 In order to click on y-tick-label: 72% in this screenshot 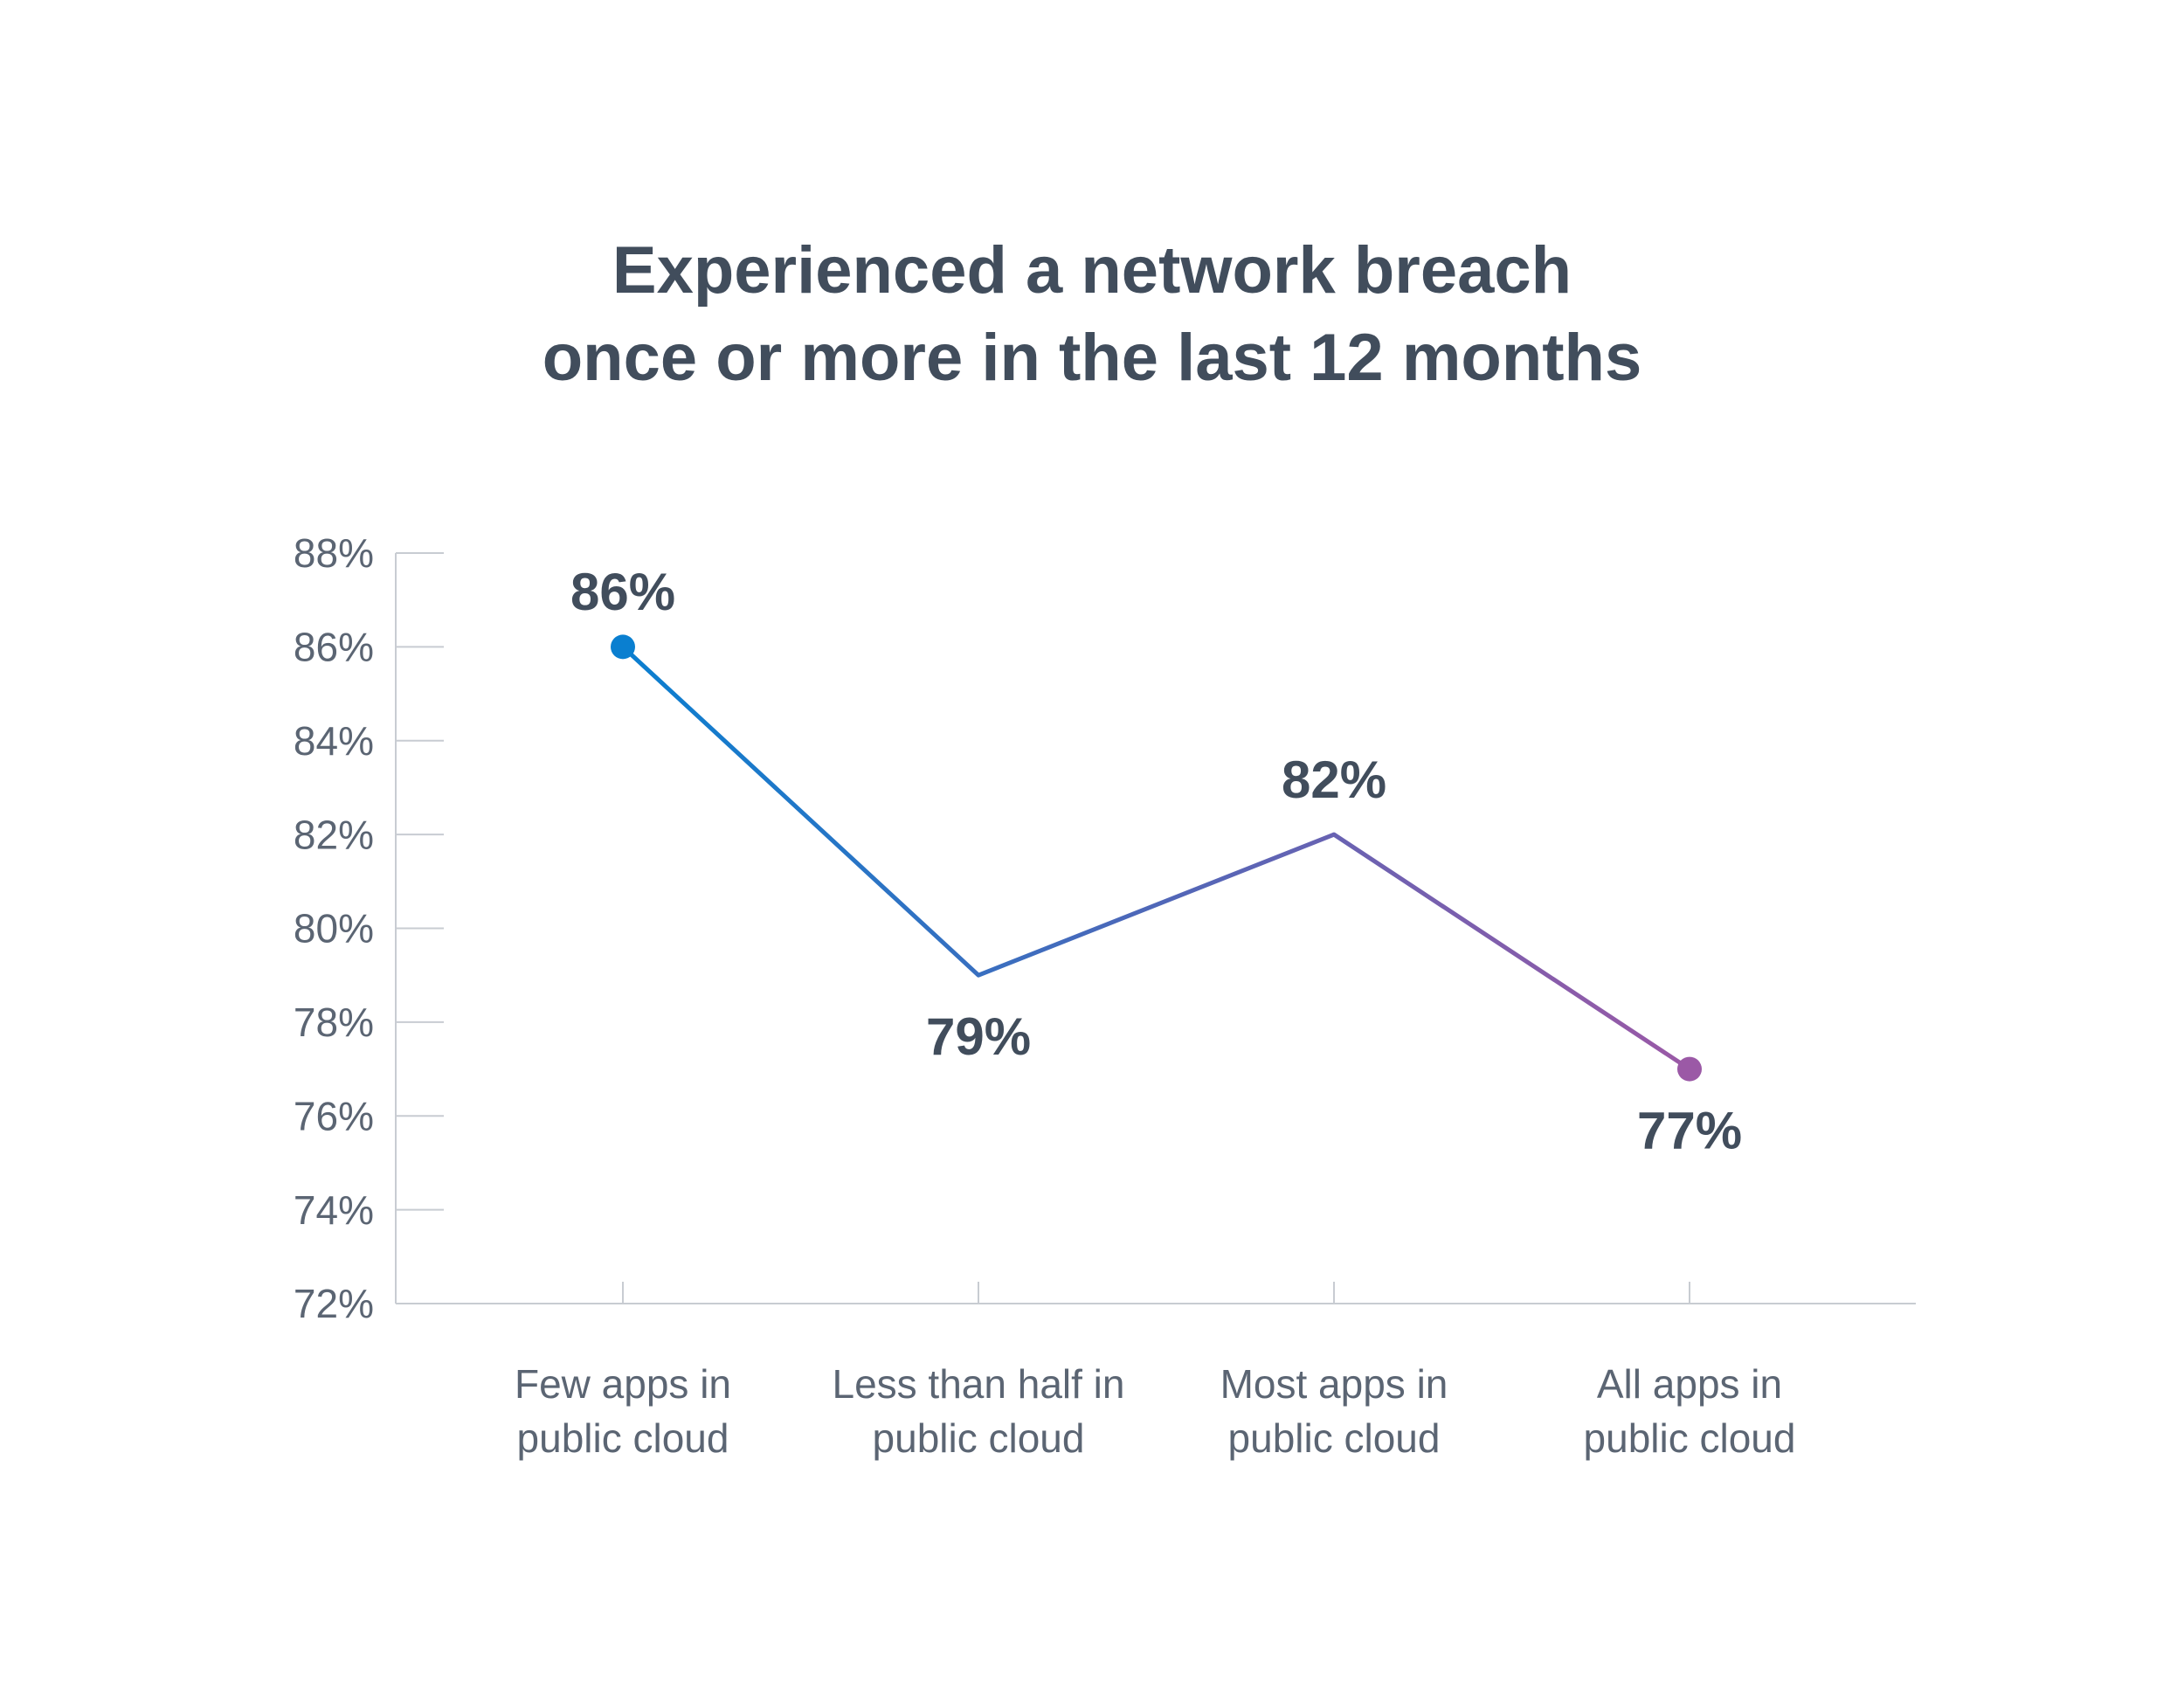, I will do `click(334, 1303)`.